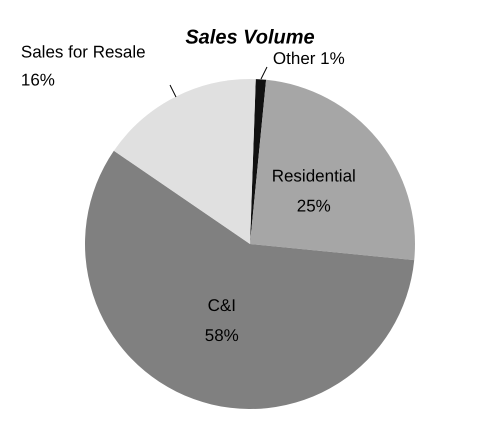  I want to click on data-label: 16%, so click(37, 80).